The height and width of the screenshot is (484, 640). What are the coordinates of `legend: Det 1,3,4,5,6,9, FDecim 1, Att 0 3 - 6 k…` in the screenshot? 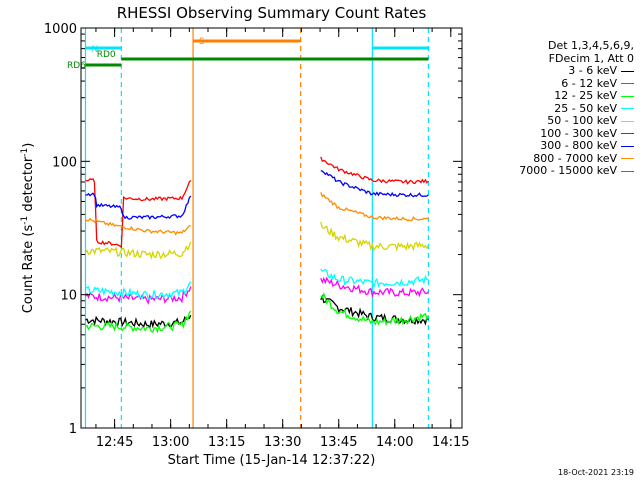 It's located at (552, 108).